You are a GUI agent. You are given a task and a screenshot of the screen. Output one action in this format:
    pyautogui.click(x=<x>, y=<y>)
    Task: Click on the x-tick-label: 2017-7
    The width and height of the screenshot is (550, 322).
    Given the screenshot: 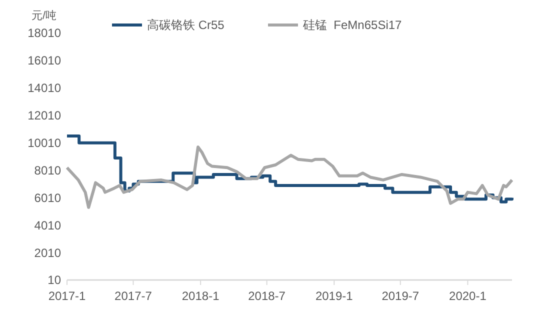 What is the action you would take?
    pyautogui.click(x=133, y=296)
    